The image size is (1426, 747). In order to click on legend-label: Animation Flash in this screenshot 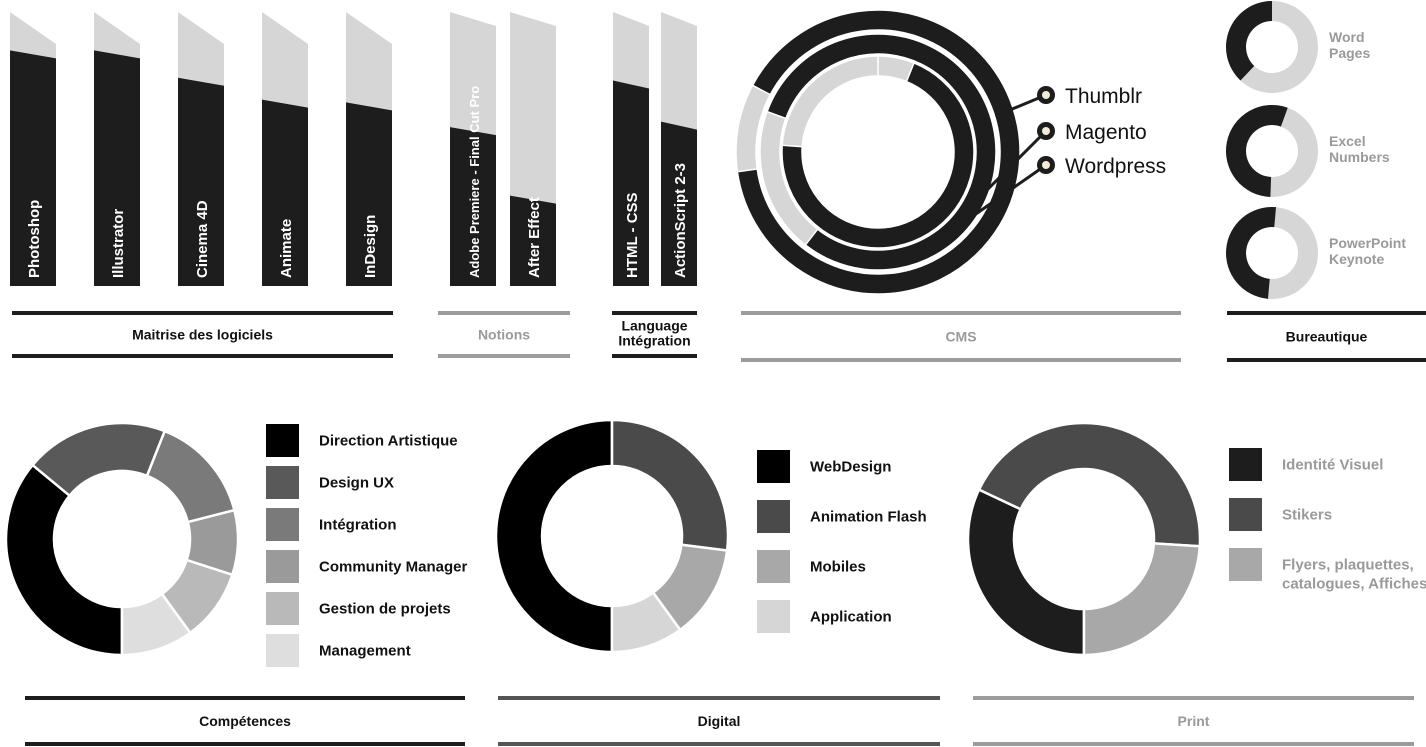, I will do `click(868, 517)`.